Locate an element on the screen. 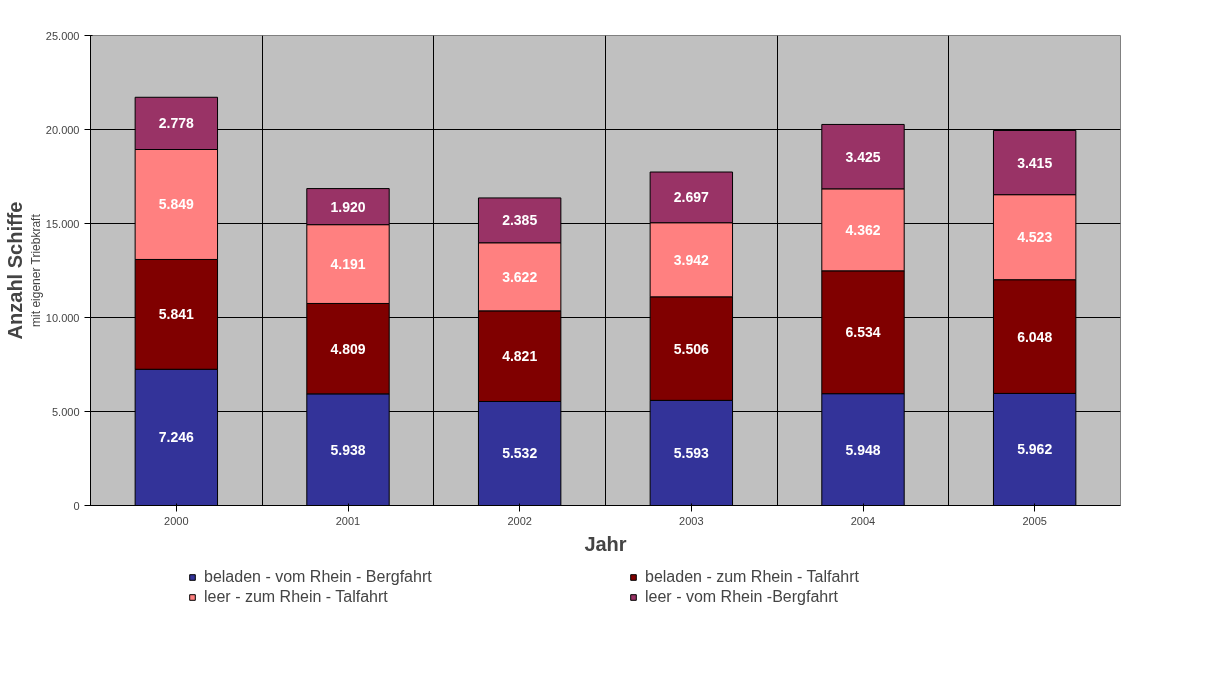  x-tick-label: 2005 is located at coordinates (1034, 520).